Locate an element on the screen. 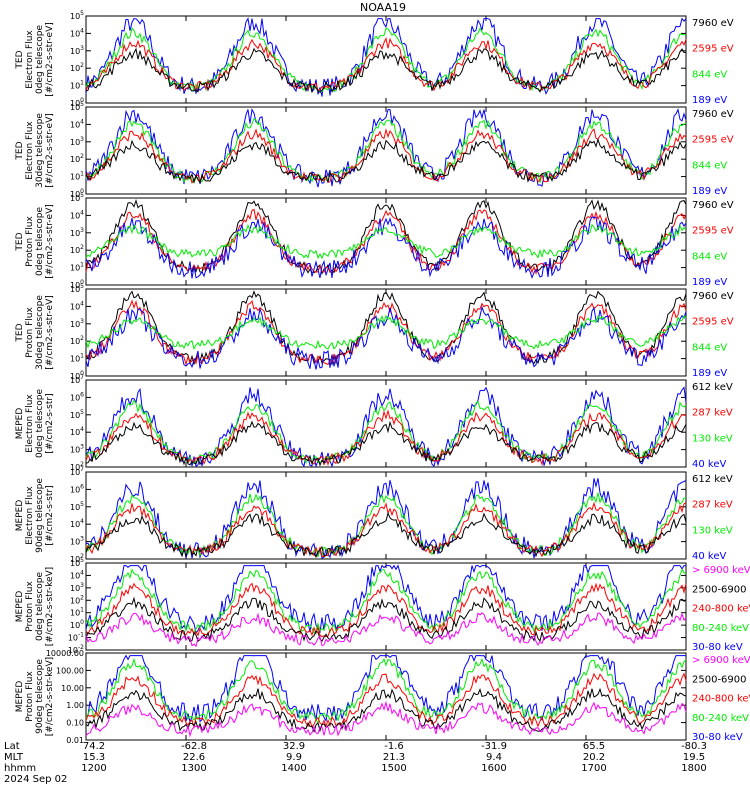 The width and height of the screenshot is (750, 800). y-tick-label: 100.00 is located at coordinates (70, 670).